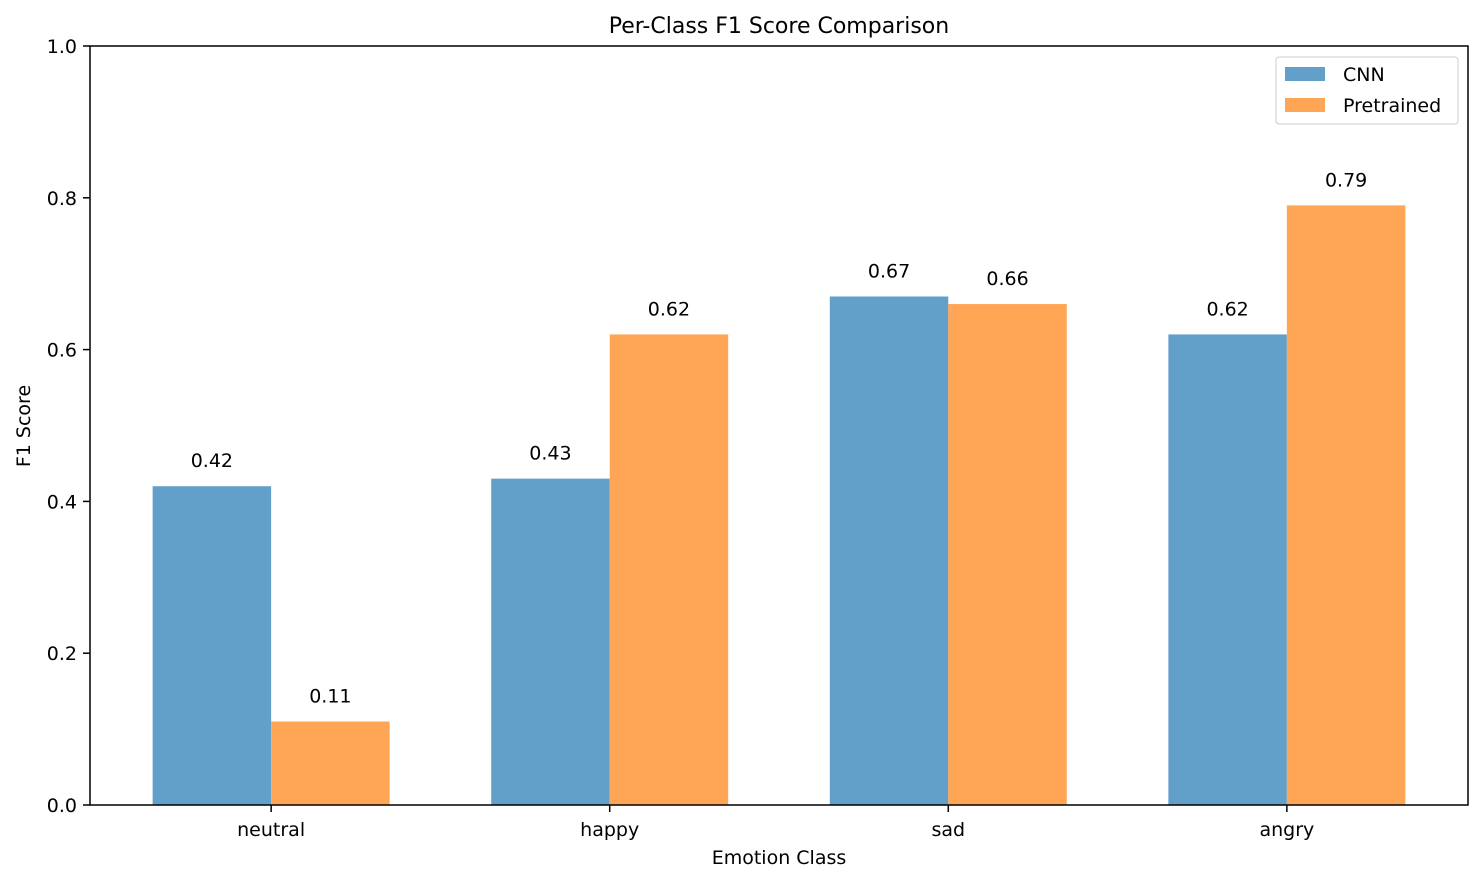 The height and width of the screenshot is (884, 1483). I want to click on bar-pretrained-neutral, so click(330, 763).